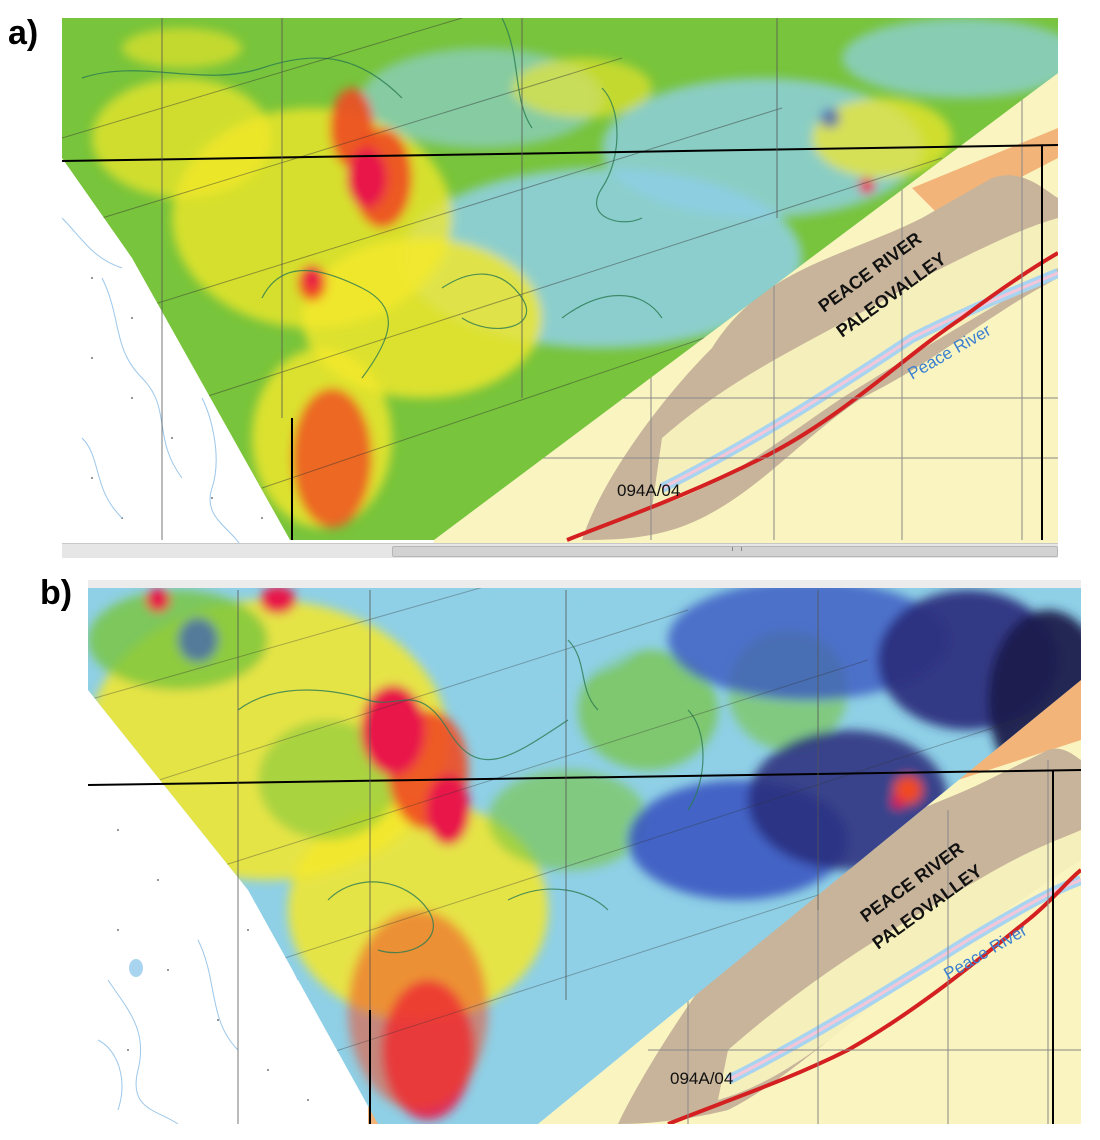 This screenshot has height=1140, width=1100. Describe the element at coordinates (23, 33) in the screenshot. I see `panel-a-label: a)` at that location.